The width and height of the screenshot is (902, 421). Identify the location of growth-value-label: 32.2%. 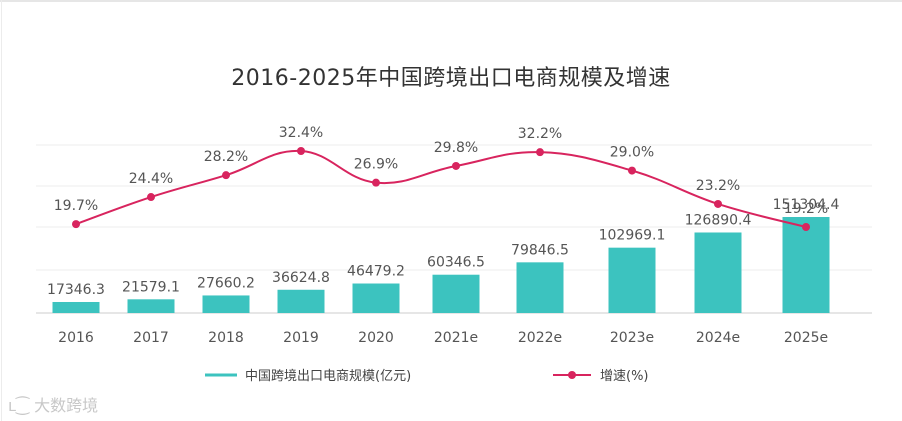
(540, 134).